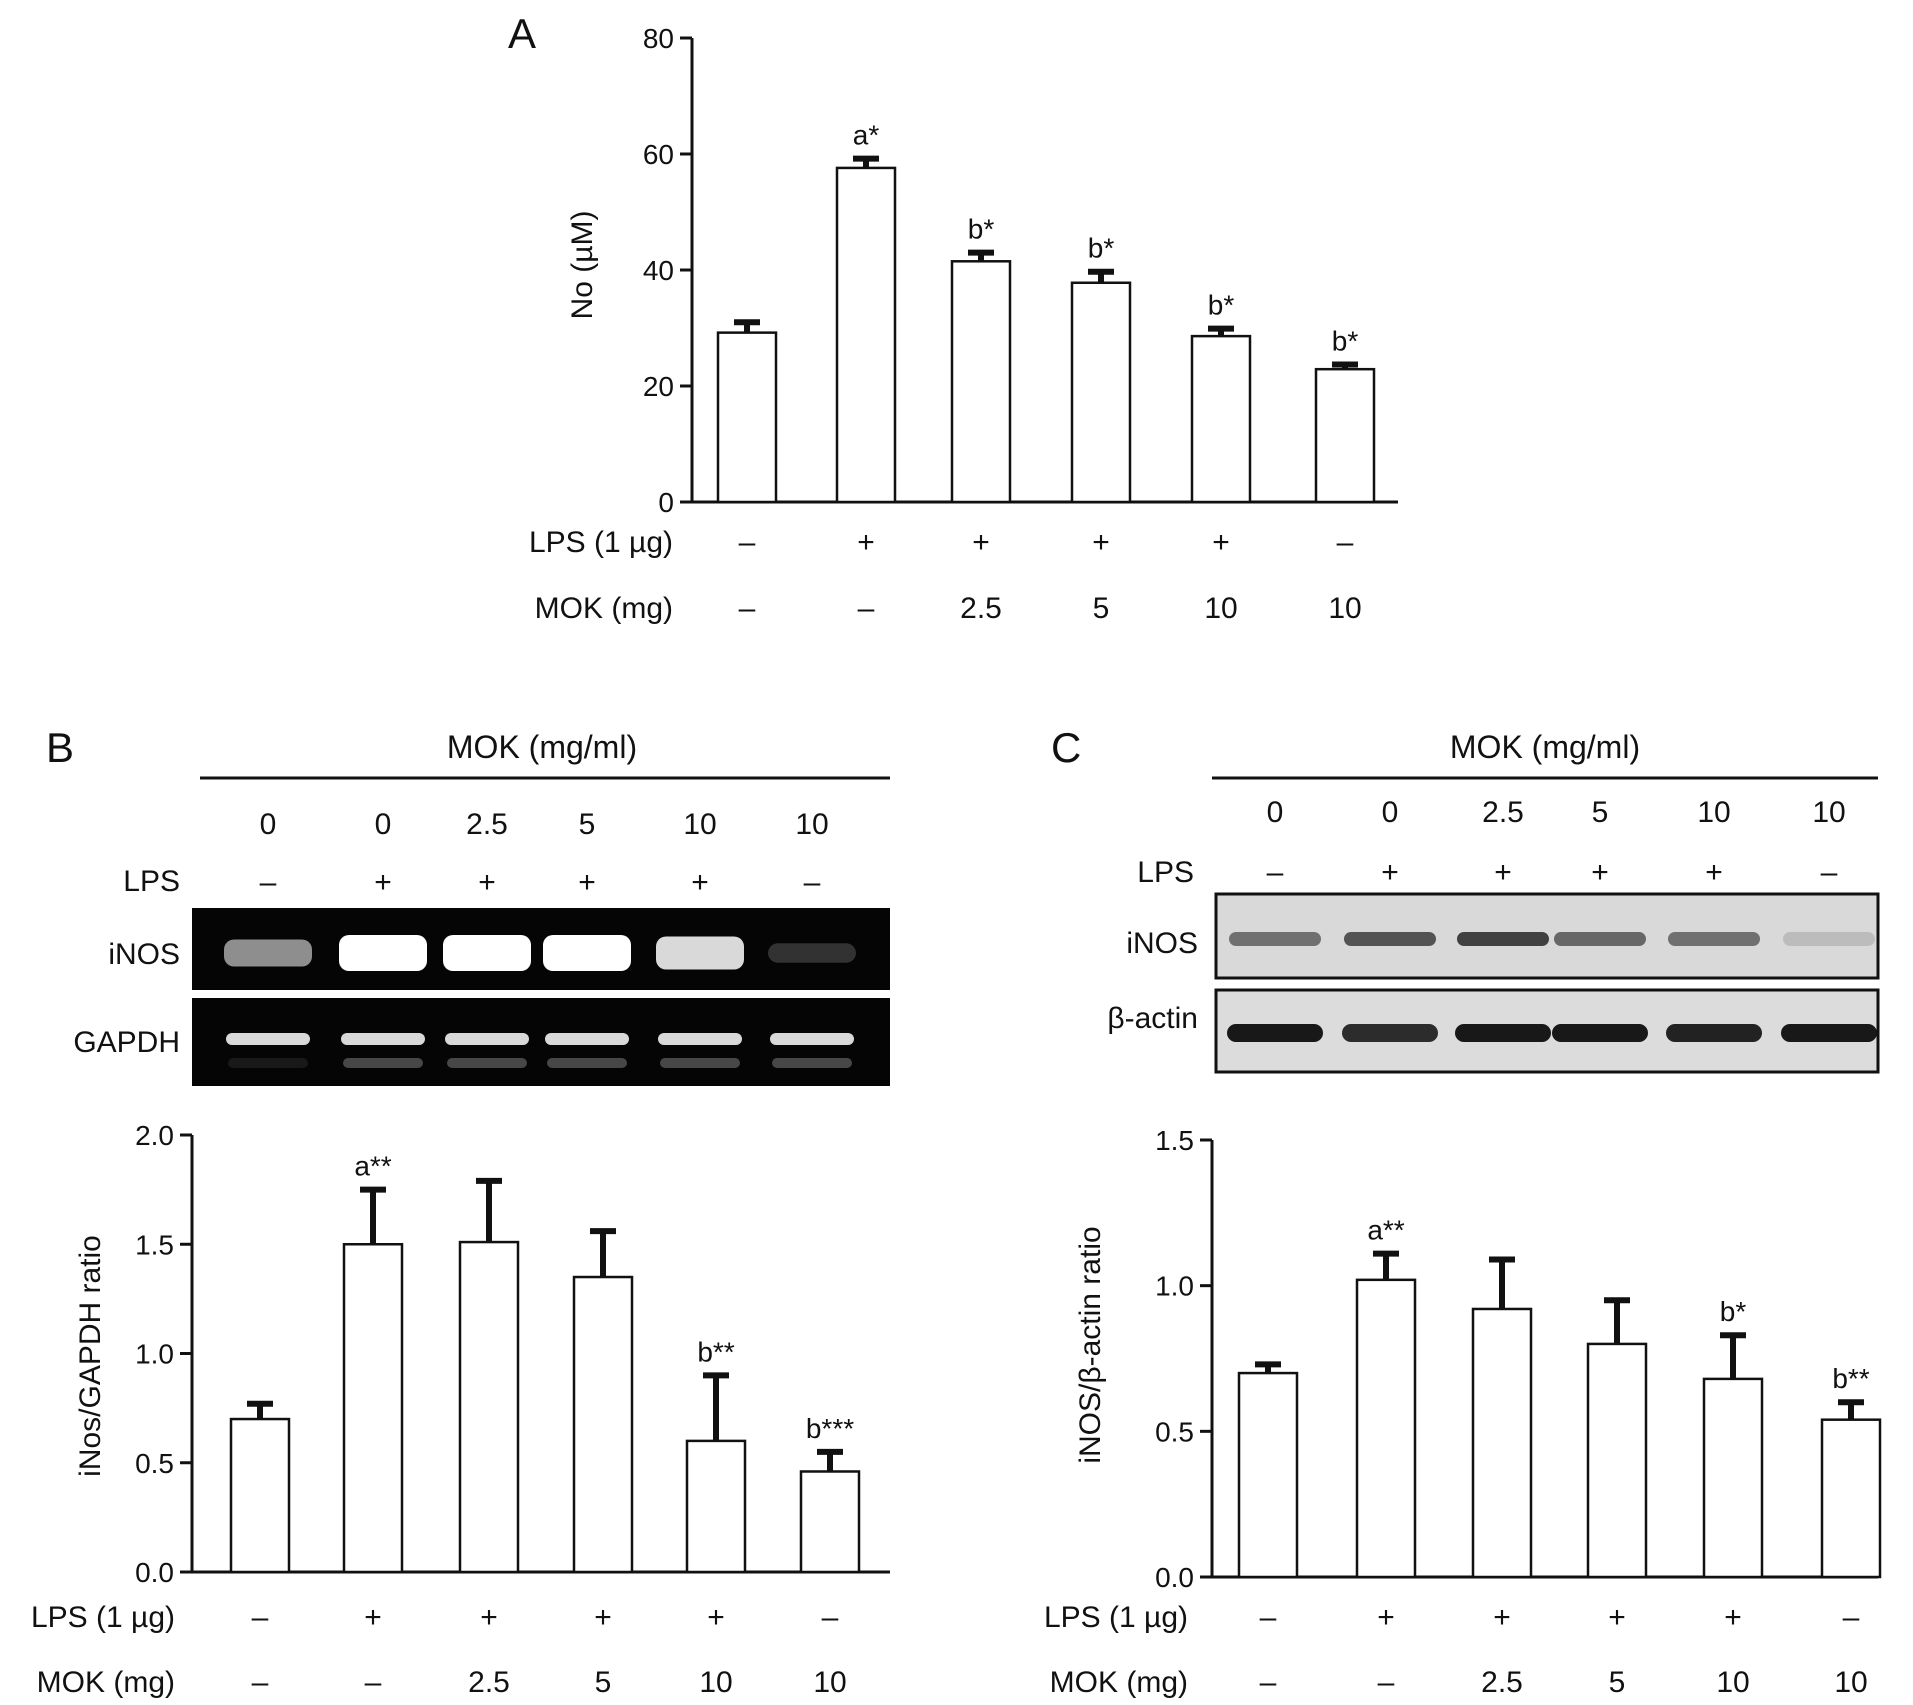 The height and width of the screenshot is (1705, 1913). I want to click on panel-b-blot-doses: 0 0 2.5 5 10 10, so click(544, 824).